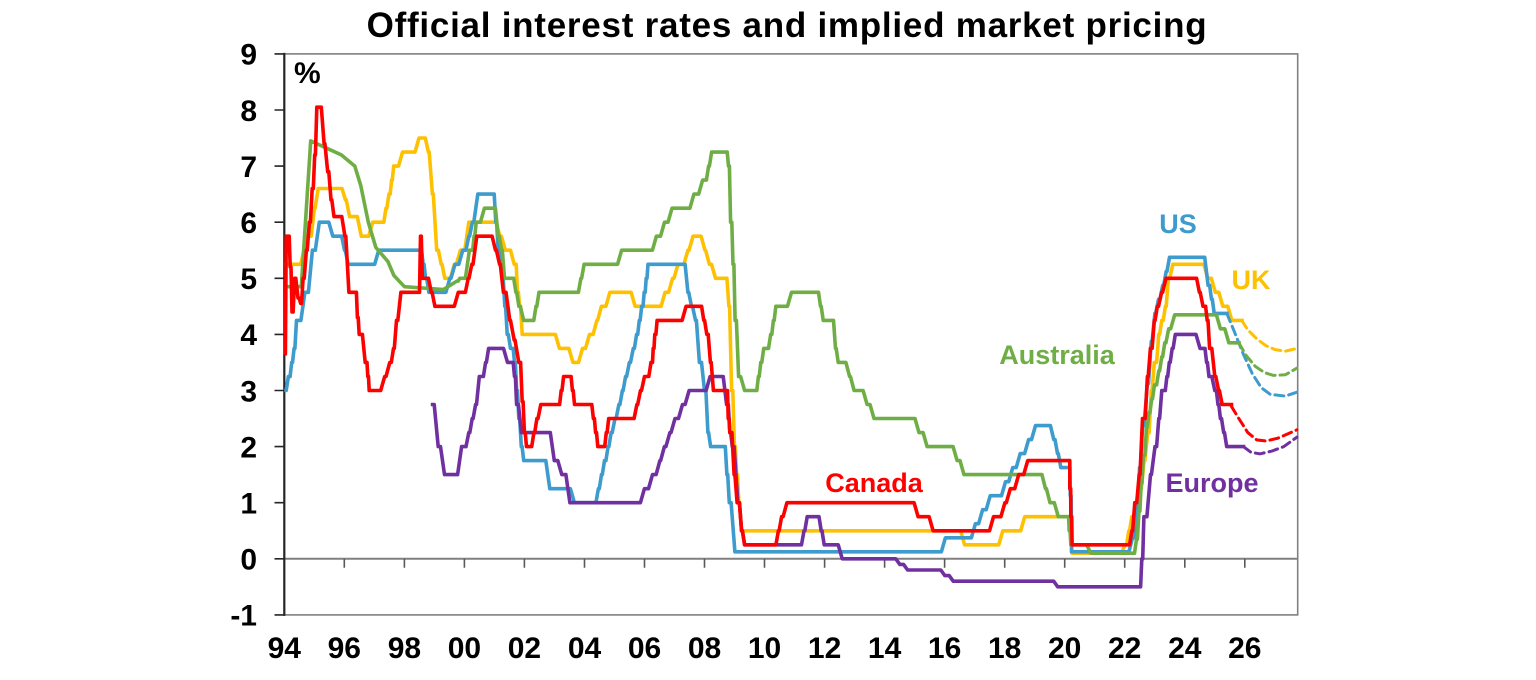 Image resolution: width=1536 pixels, height=680 pixels. I want to click on svg-text: 96, so click(344, 648).